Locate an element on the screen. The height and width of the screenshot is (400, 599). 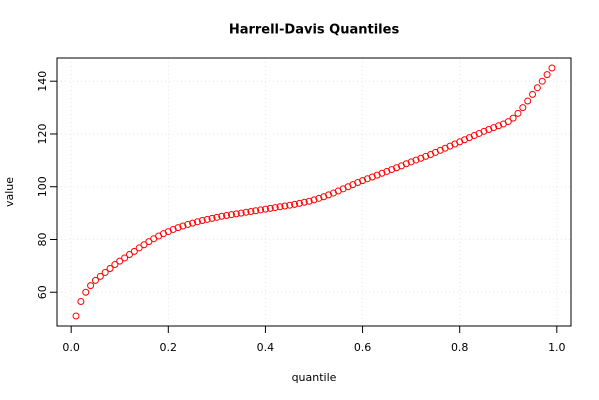
chart-title: Harrell-Davis Quantiles is located at coordinates (314, 30).